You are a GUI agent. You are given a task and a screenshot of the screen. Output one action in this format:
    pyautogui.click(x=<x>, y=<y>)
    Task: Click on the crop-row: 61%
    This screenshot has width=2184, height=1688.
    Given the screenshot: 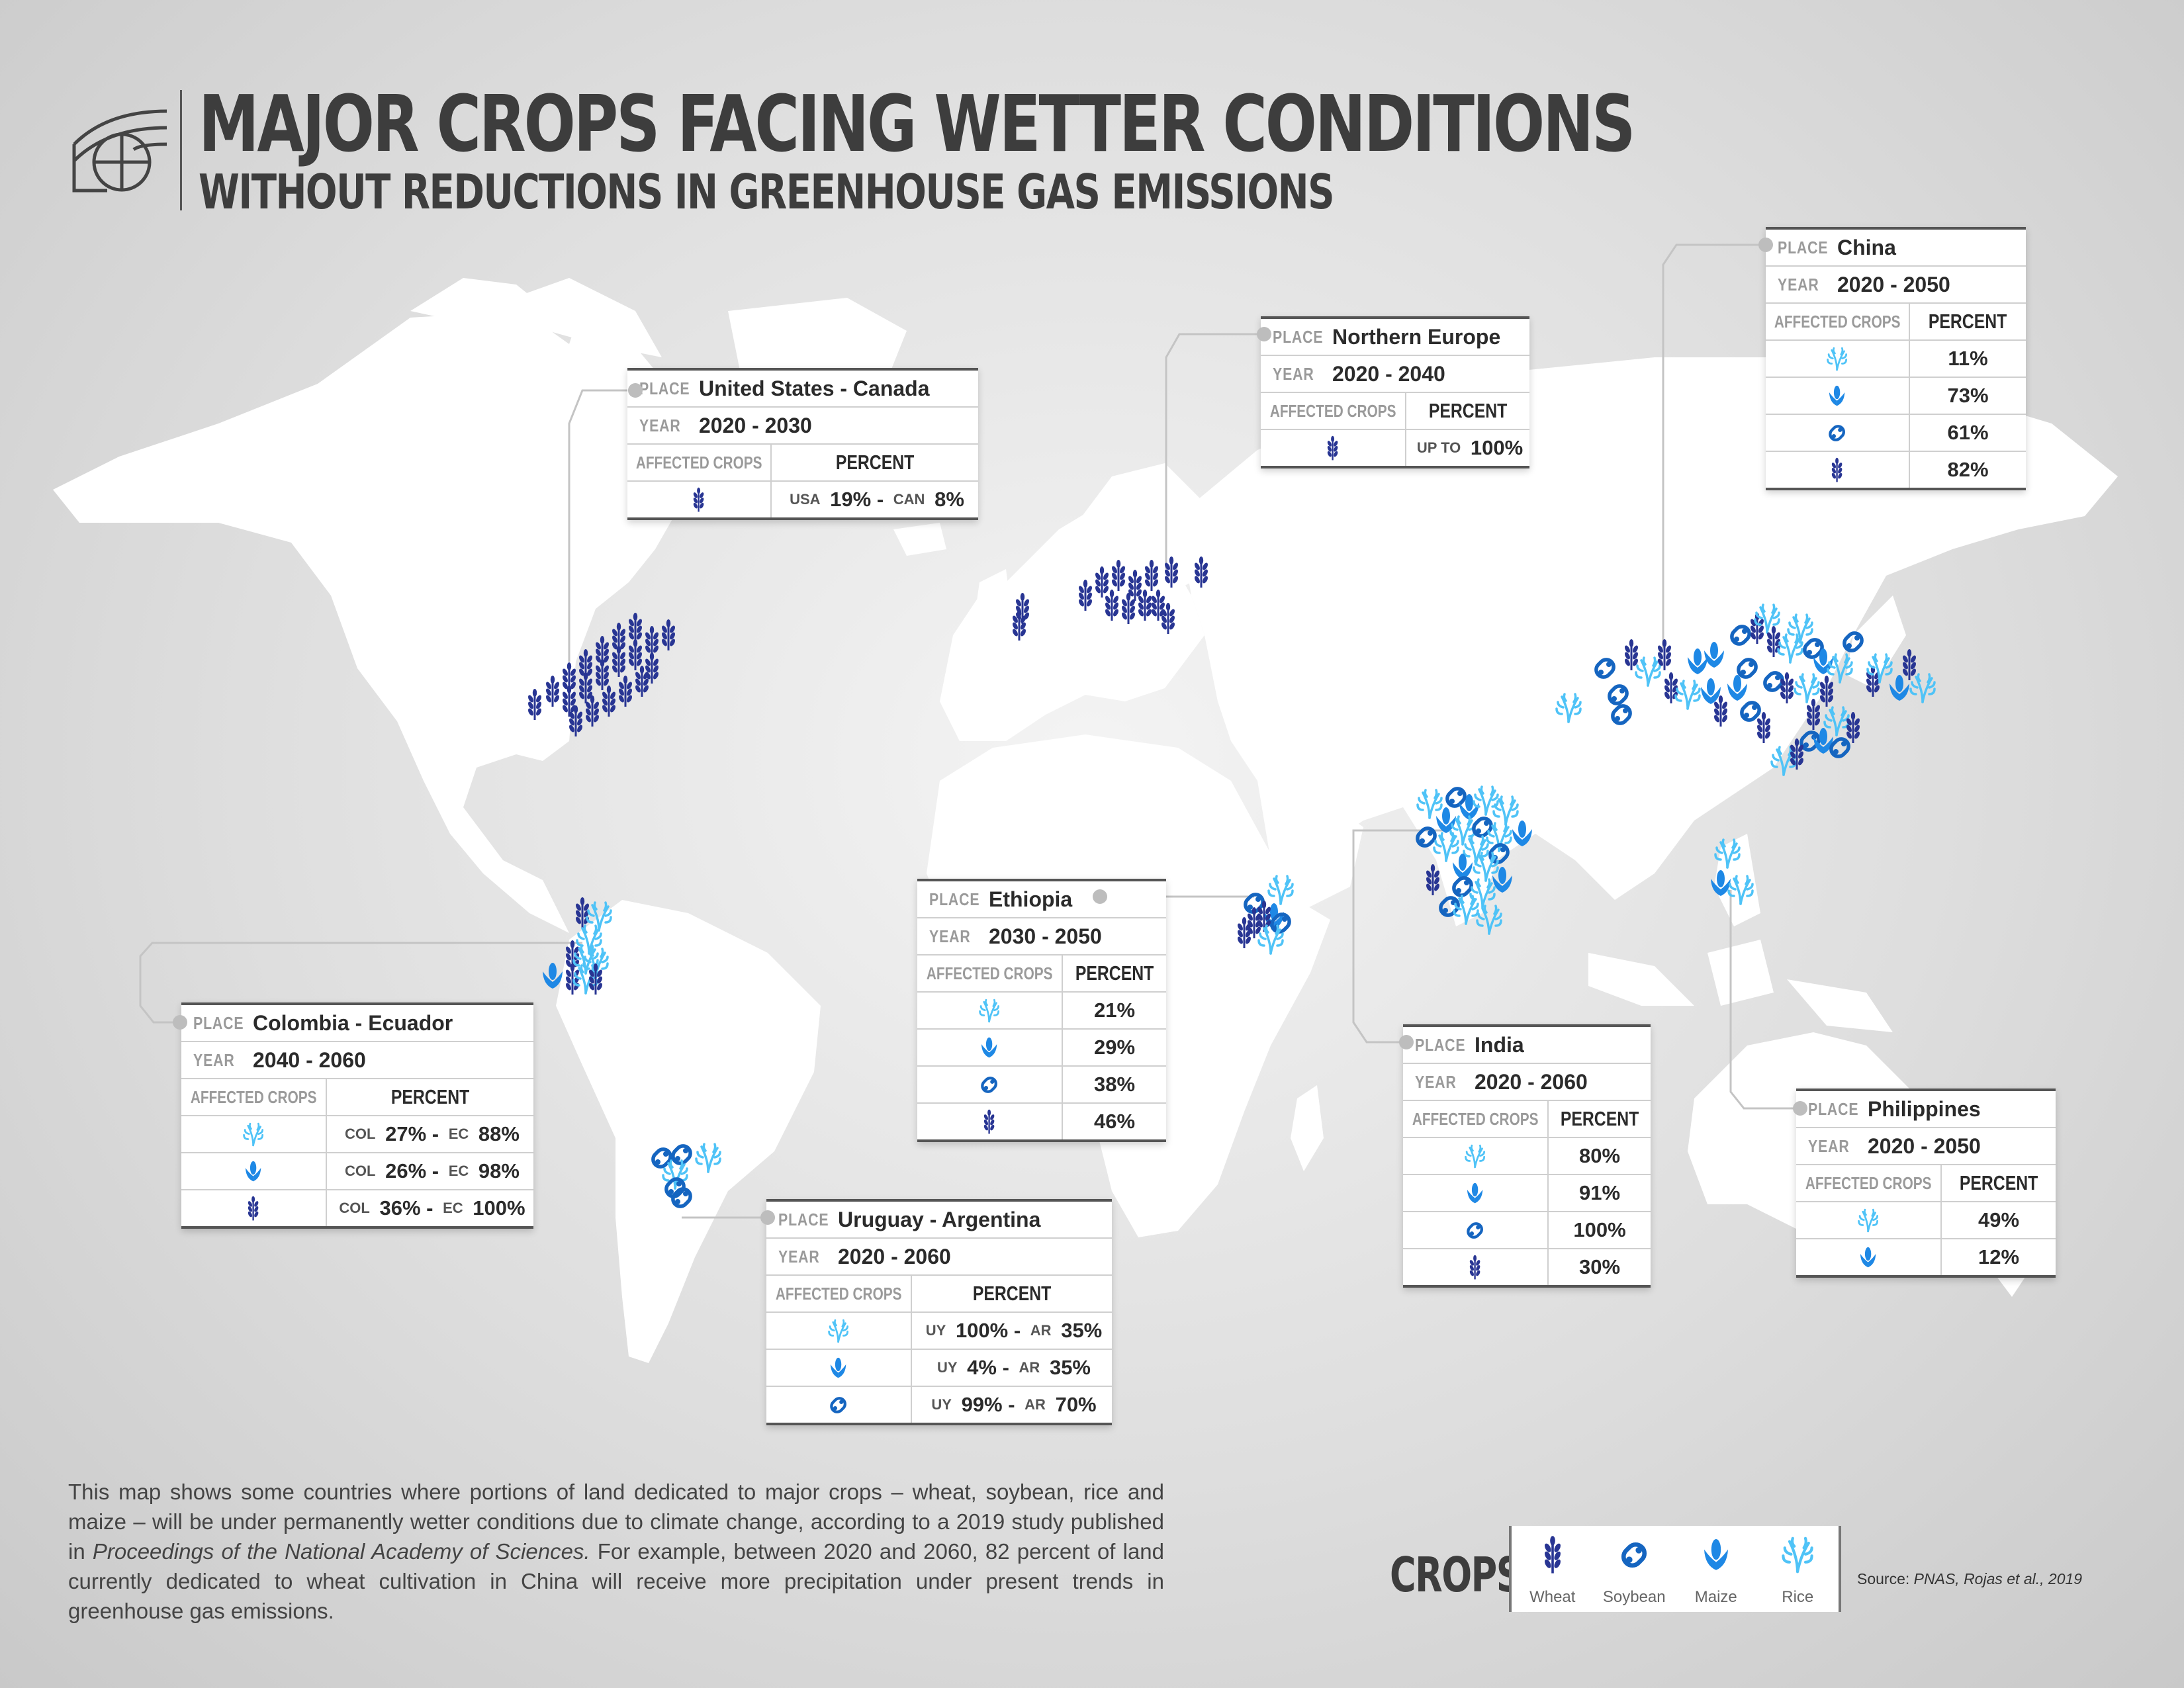 What is the action you would take?
    pyautogui.click(x=1896, y=433)
    